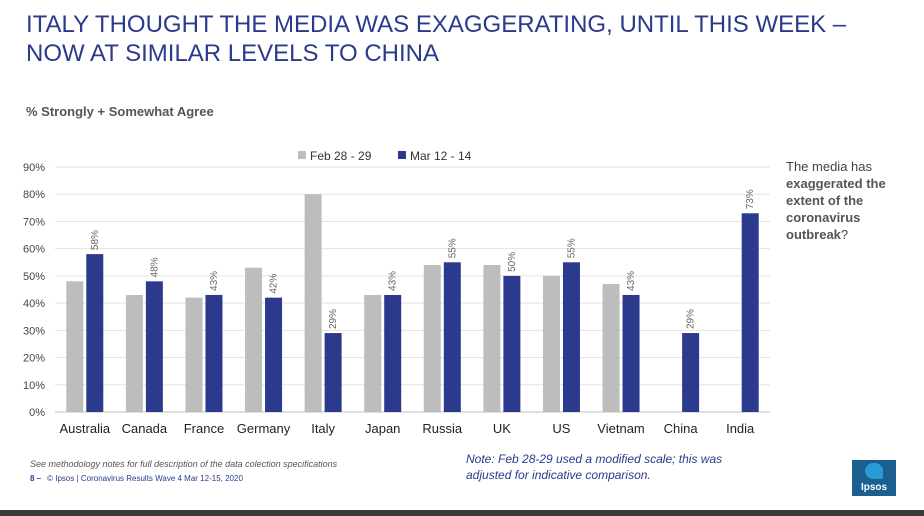  What do you see at coordinates (740, 428) in the screenshot?
I see `category-label: India` at bounding box center [740, 428].